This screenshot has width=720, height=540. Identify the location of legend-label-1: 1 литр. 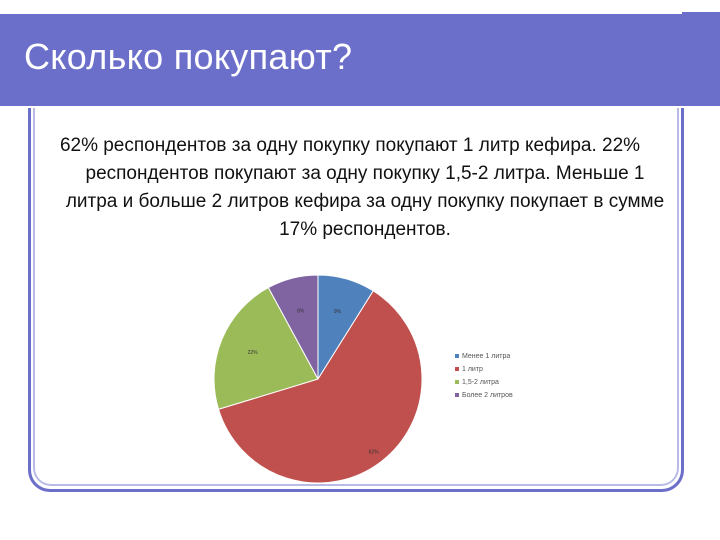
(472, 369).